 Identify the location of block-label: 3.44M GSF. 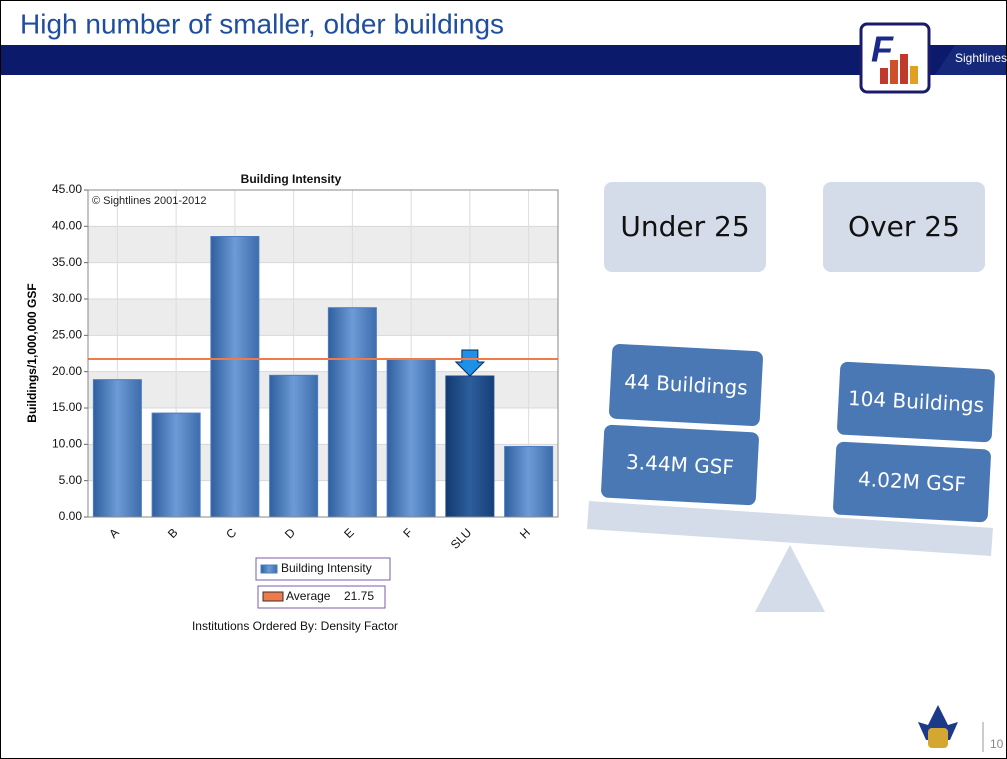
(680, 465).